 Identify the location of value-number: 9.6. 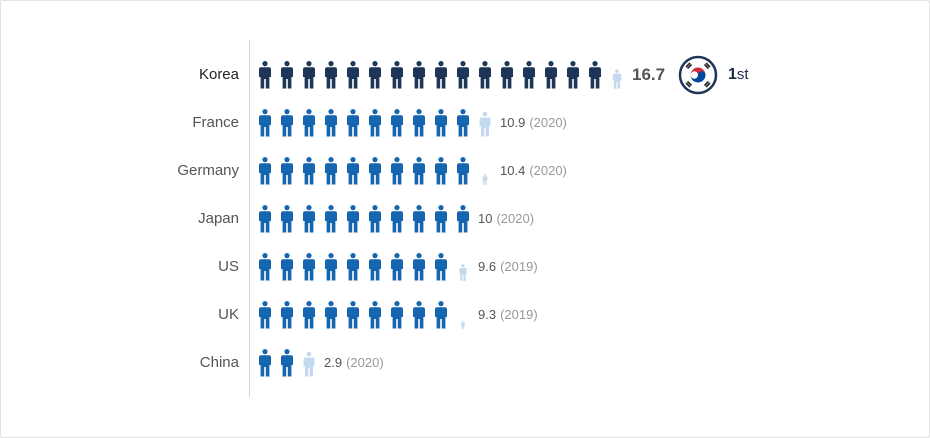
(487, 266).